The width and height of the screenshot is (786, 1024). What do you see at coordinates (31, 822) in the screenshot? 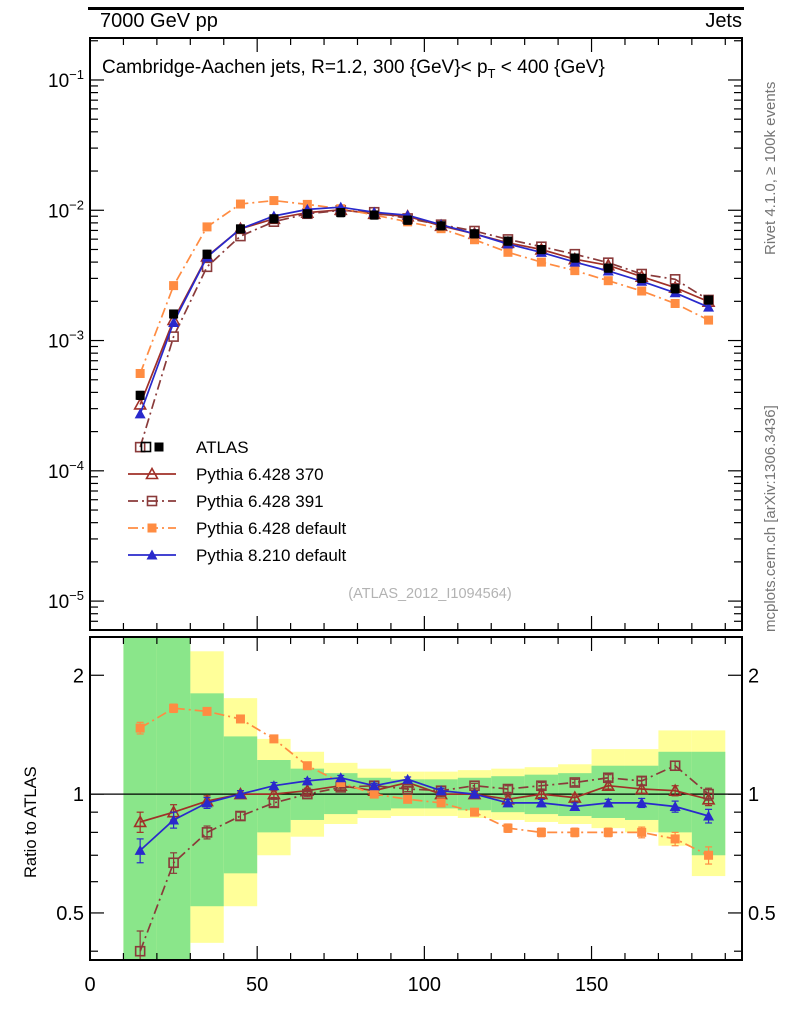
I see `ratio-axis-title: Ratio to ATLAS` at bounding box center [31, 822].